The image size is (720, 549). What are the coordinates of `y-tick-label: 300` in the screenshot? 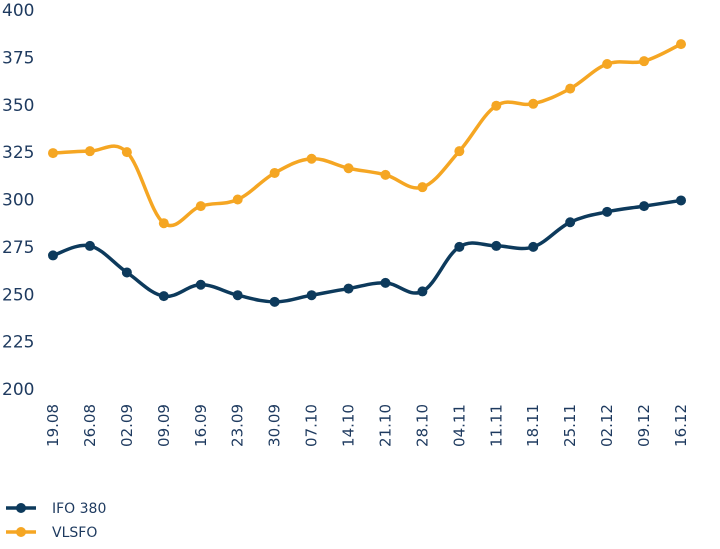 It's located at (18, 201).